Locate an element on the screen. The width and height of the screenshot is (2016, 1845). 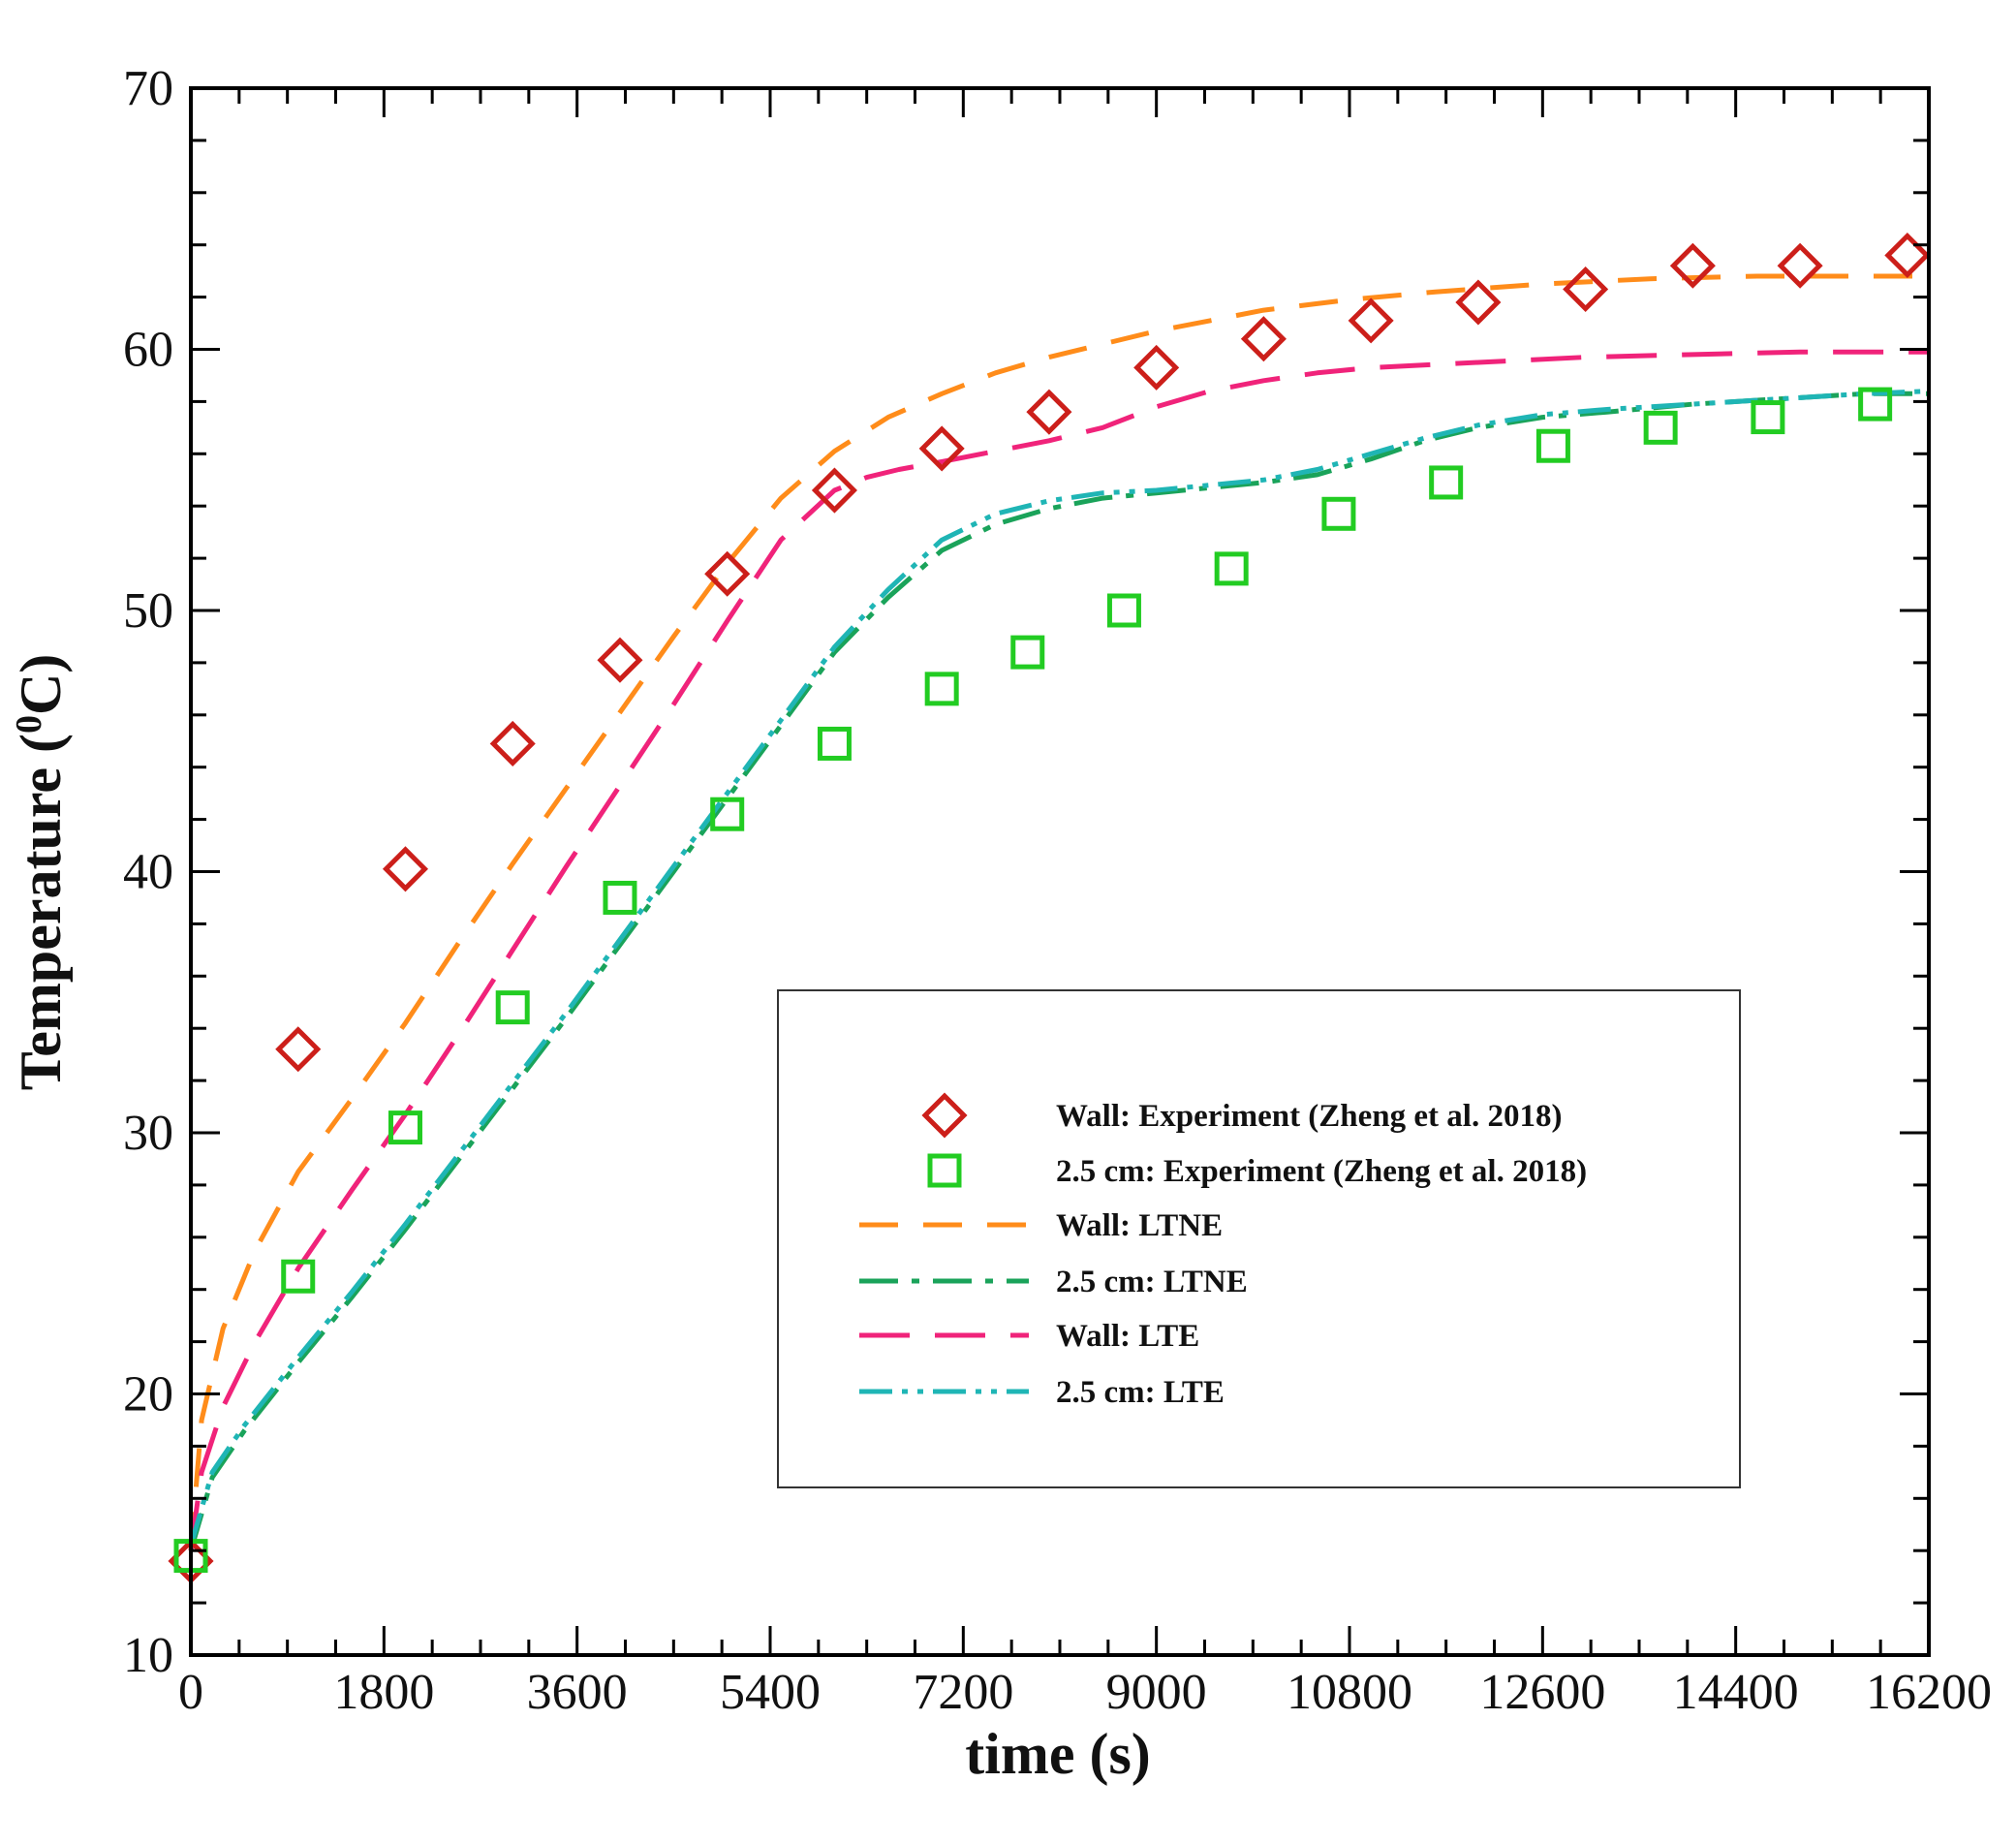
y-axis-title: Temperature (0C) is located at coordinates (41, 872).